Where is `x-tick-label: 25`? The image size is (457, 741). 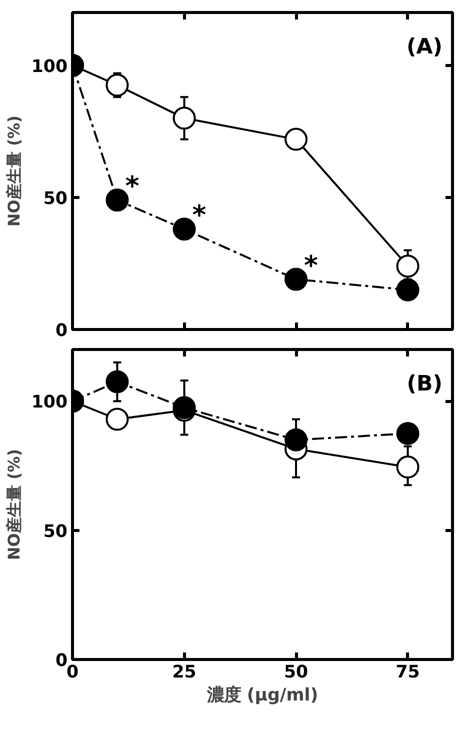 x-tick-label: 25 is located at coordinates (184, 672).